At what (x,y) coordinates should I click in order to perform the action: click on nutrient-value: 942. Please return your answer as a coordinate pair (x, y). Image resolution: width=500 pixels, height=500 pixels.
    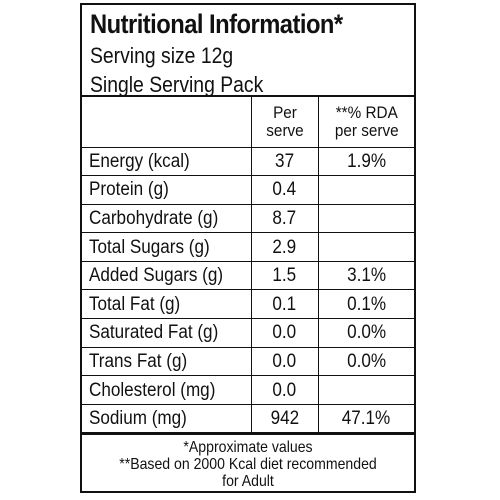
    Looking at the image, I should click on (284, 418).